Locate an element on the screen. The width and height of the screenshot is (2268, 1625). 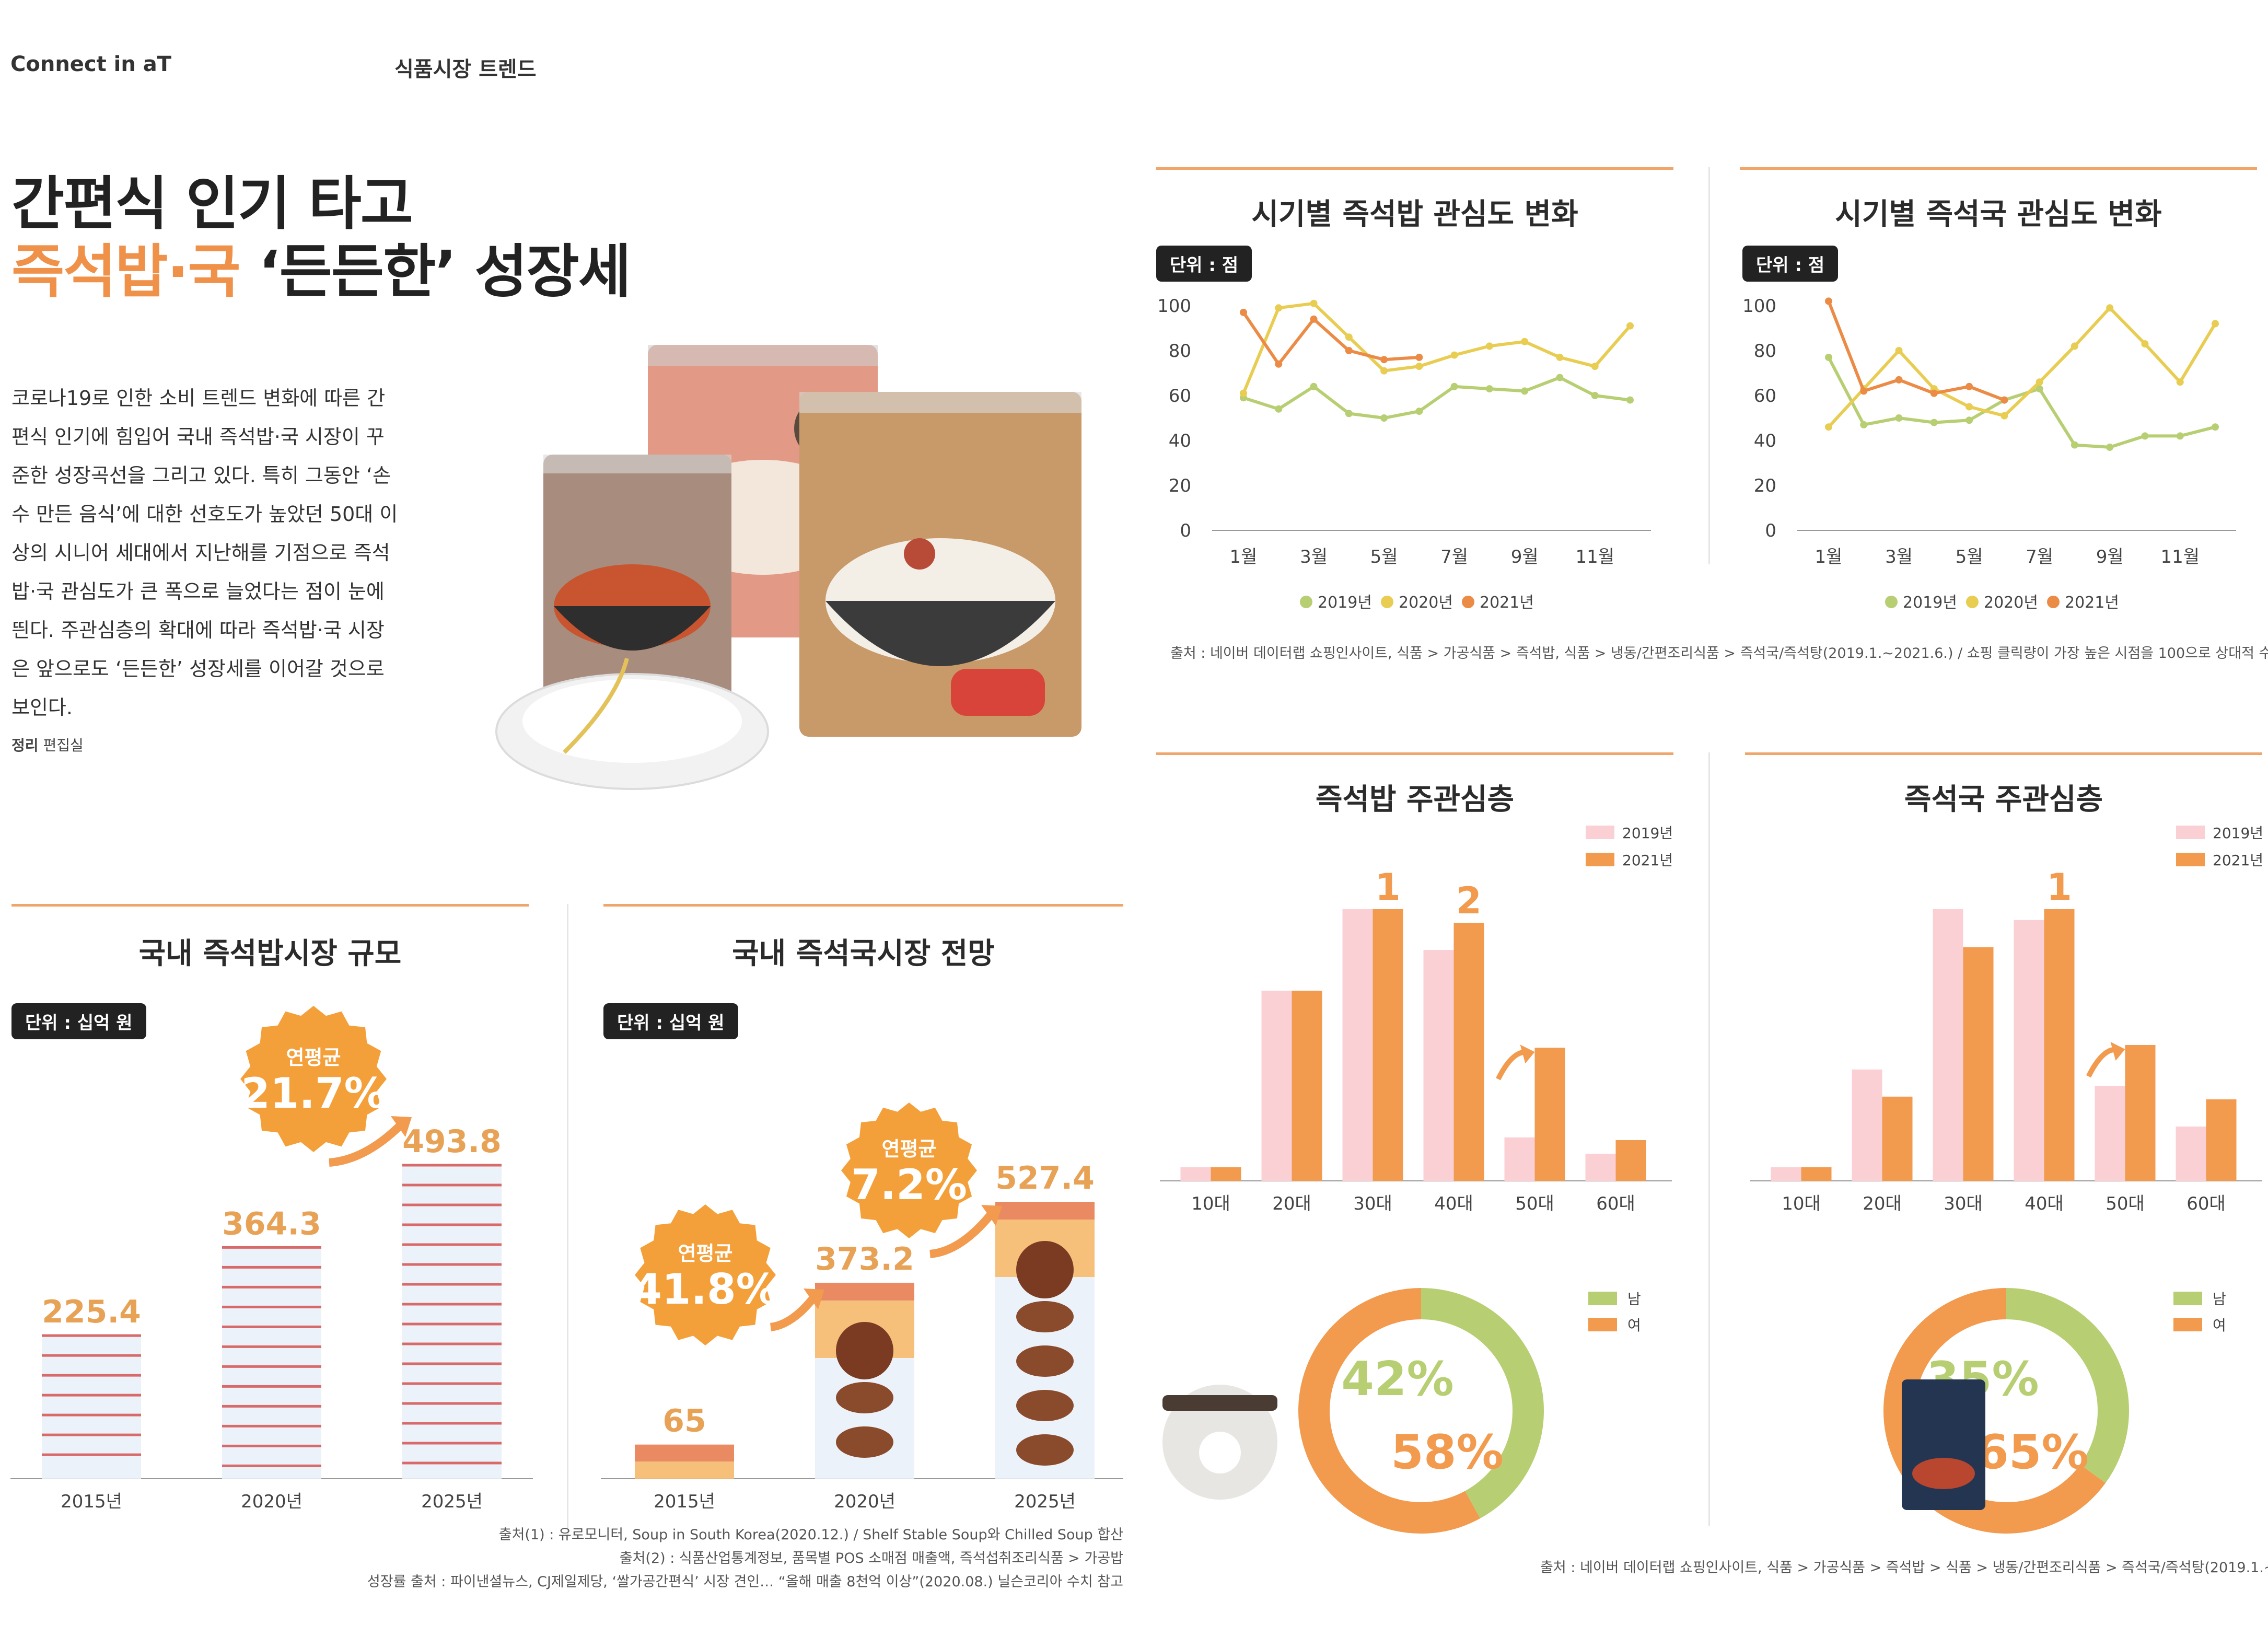
bar-fill is located at coordinates (684, 1470).